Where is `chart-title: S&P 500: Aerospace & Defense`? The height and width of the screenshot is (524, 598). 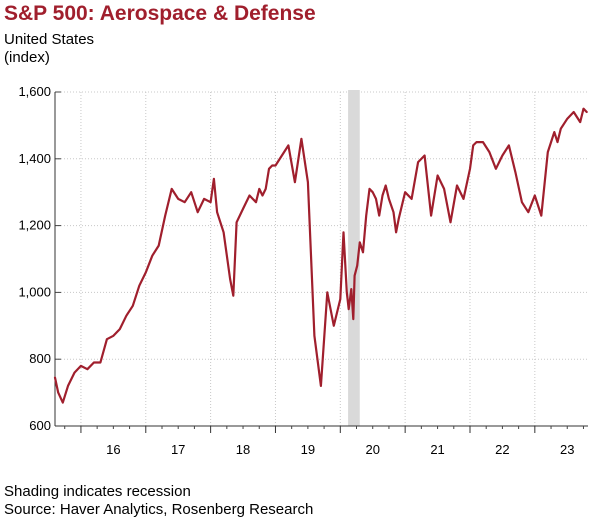
chart-title: S&P 500: Aerospace & Defense is located at coordinates (160, 13).